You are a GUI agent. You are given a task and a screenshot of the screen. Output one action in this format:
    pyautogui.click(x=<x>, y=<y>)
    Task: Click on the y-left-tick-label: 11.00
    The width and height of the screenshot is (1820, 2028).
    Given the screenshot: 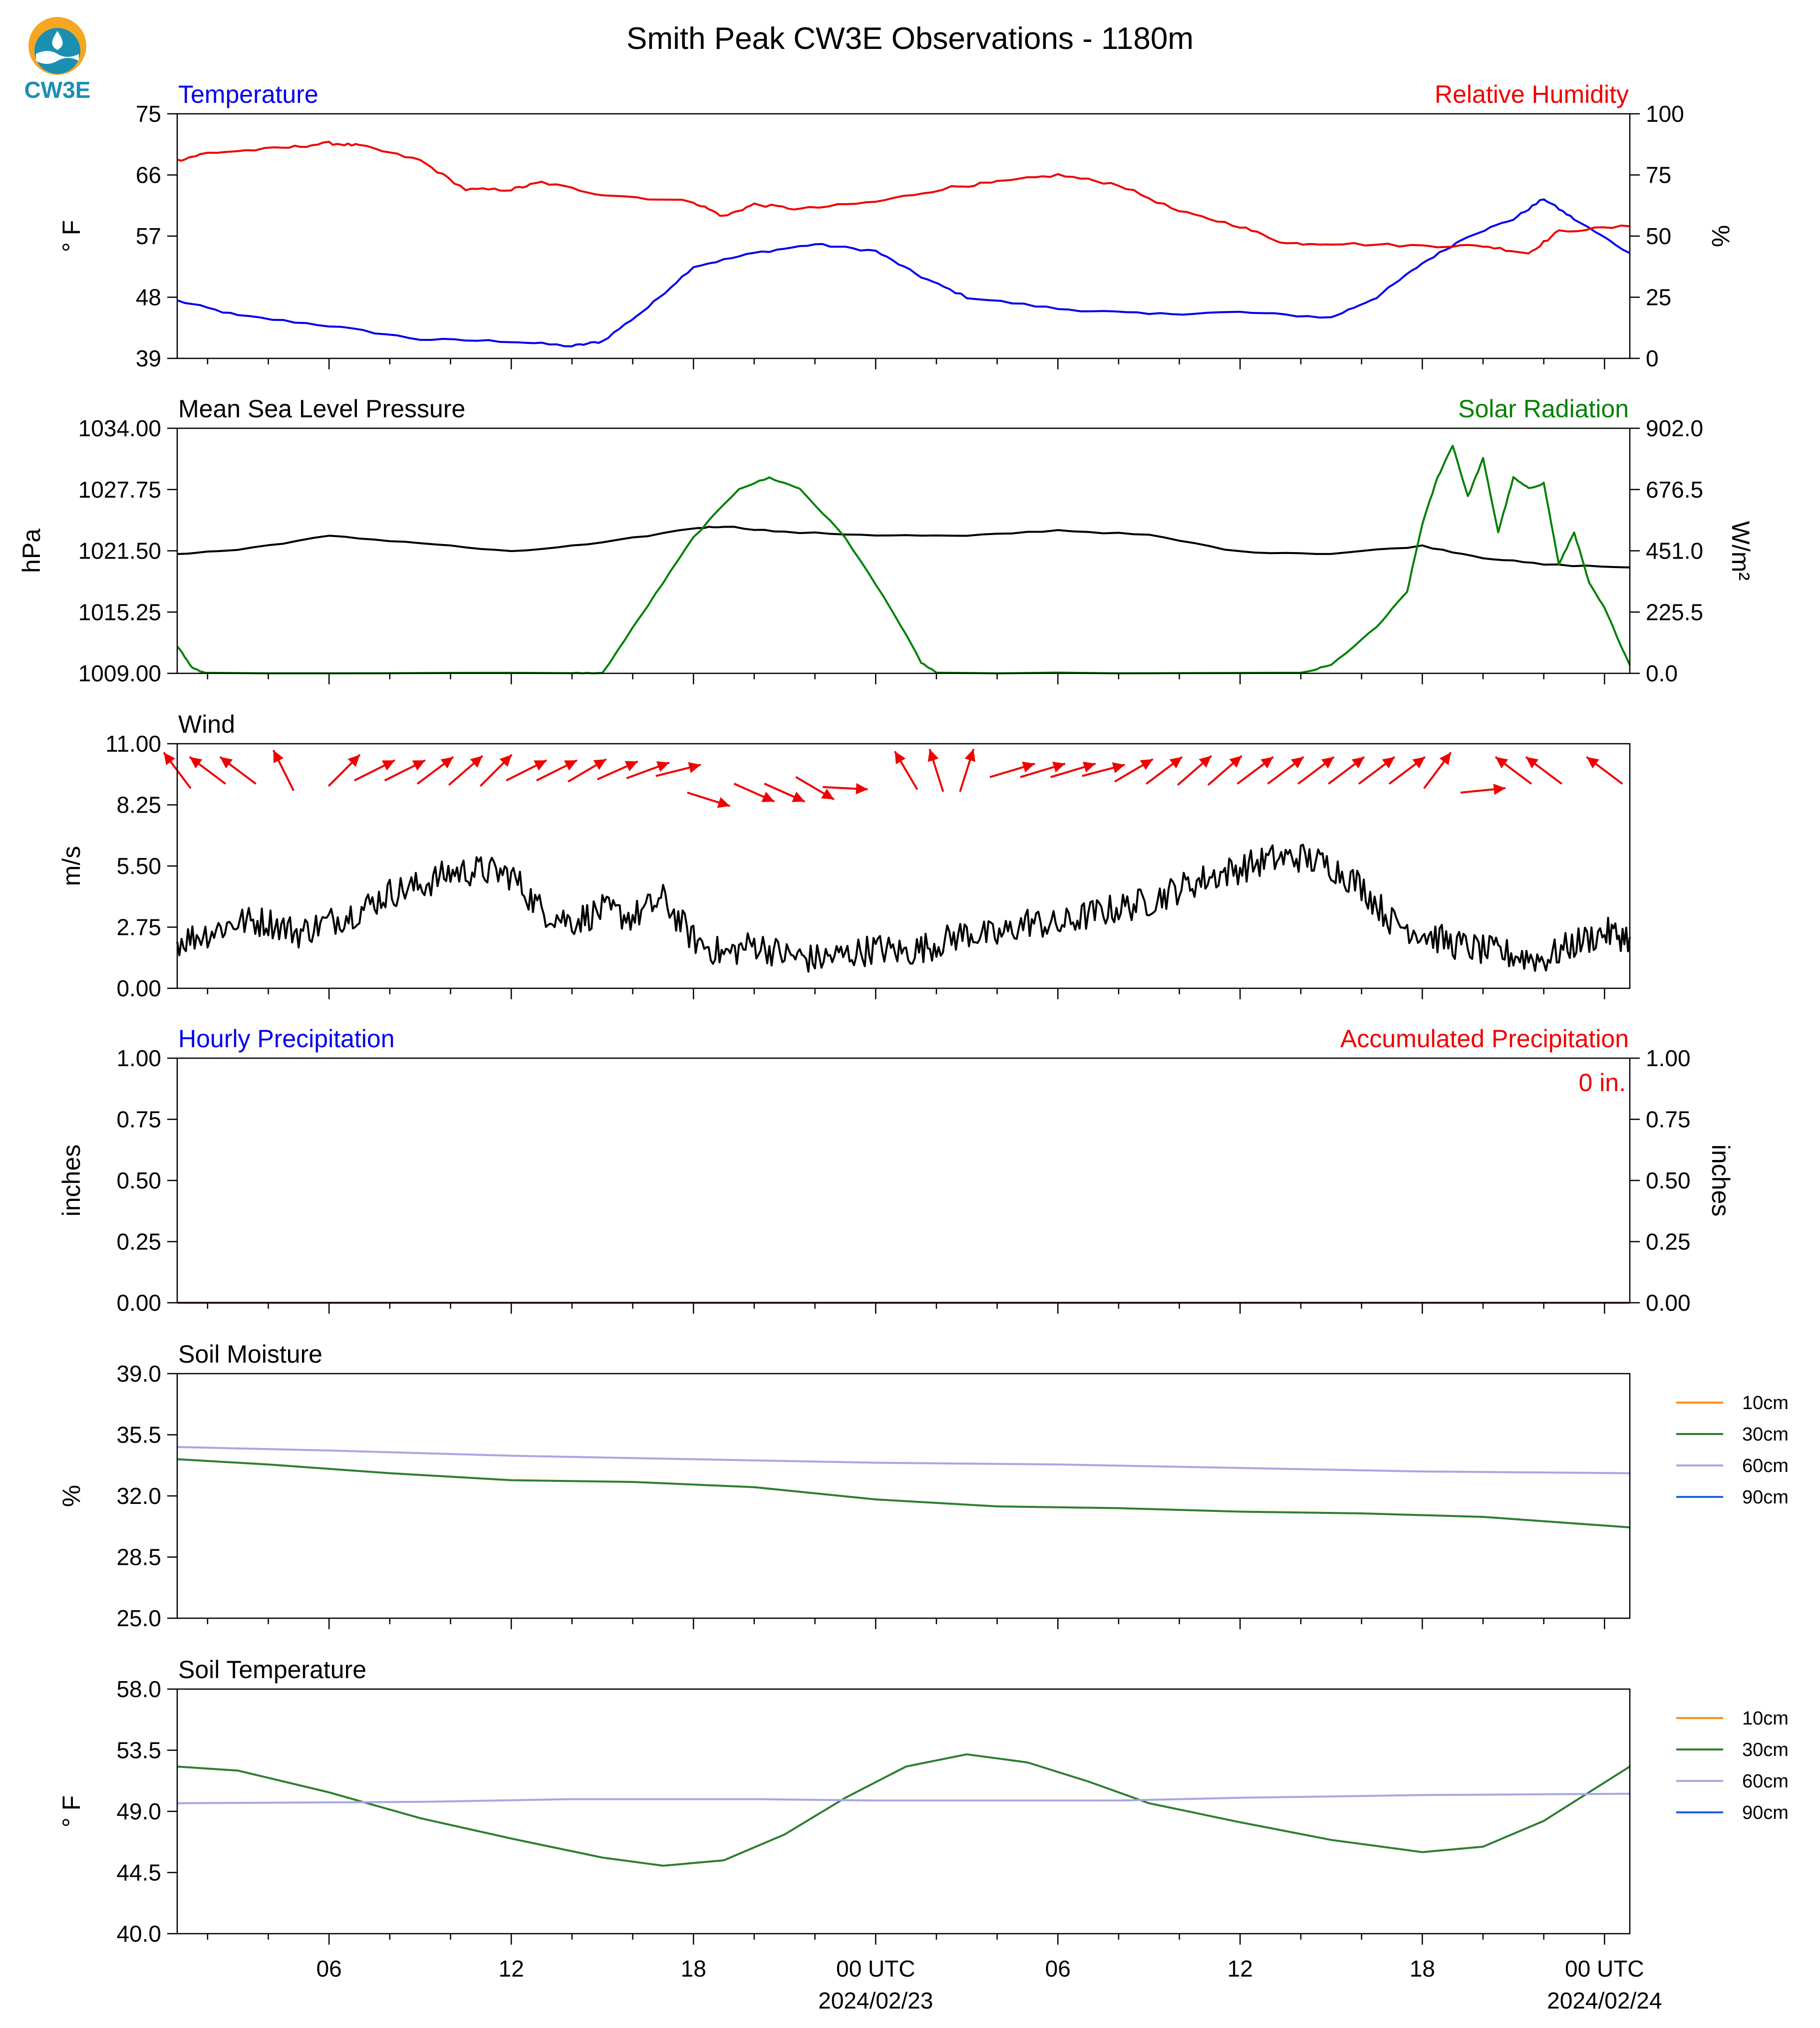 What is the action you would take?
    pyautogui.click(x=133, y=744)
    